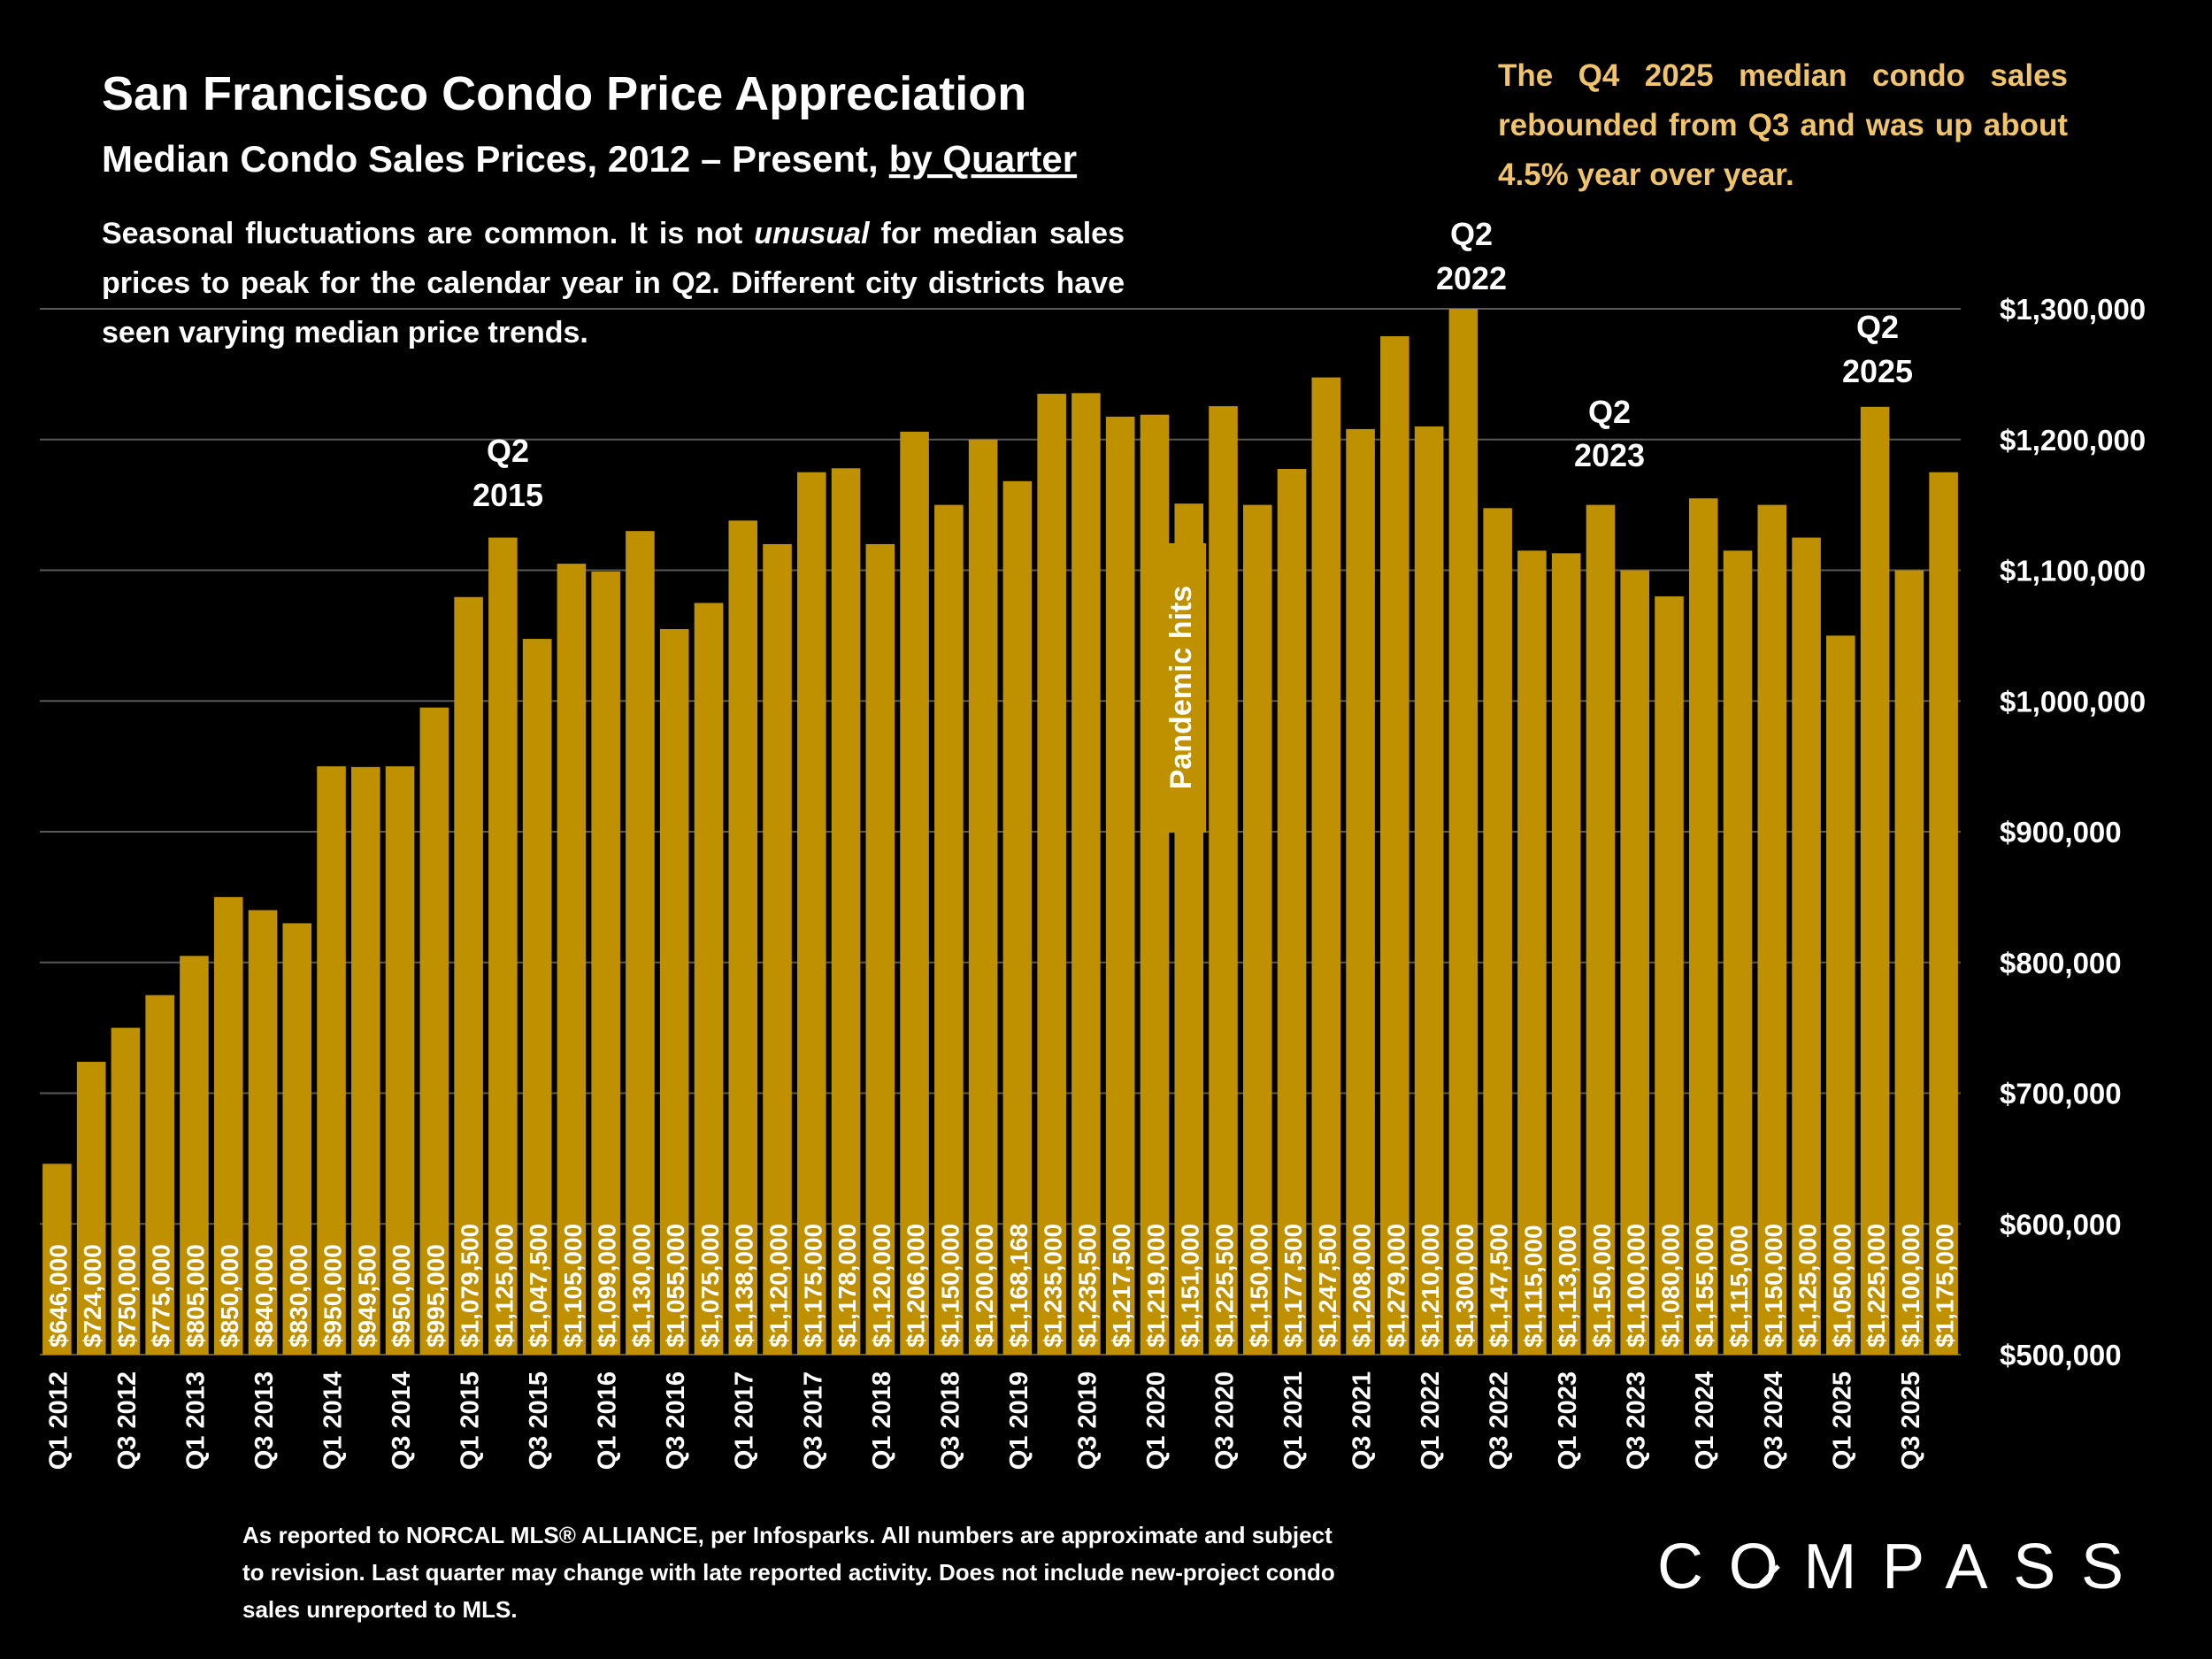 Image resolution: width=2212 pixels, height=1659 pixels. What do you see at coordinates (1471, 278) in the screenshot?
I see `annotation-line: 2022` at bounding box center [1471, 278].